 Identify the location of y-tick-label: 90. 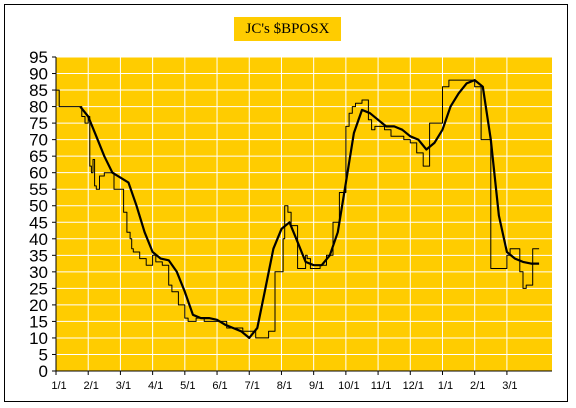
(38, 74).